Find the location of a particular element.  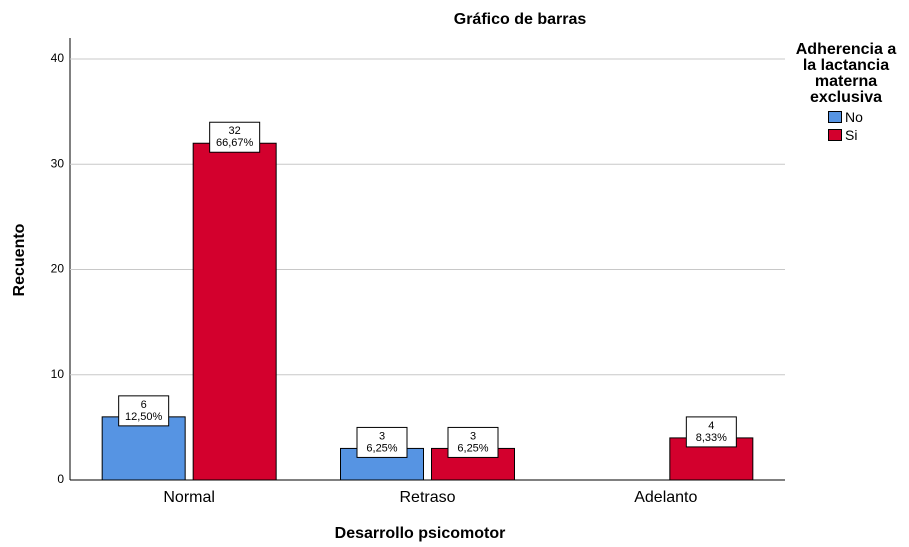

data-label: 612,50% is located at coordinates (144, 411).